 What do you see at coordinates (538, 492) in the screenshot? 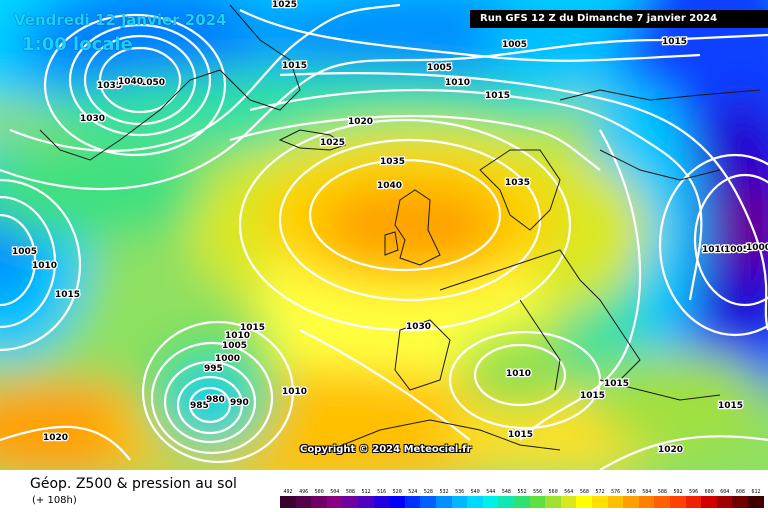
I see `legend-label: 556` at bounding box center [538, 492].